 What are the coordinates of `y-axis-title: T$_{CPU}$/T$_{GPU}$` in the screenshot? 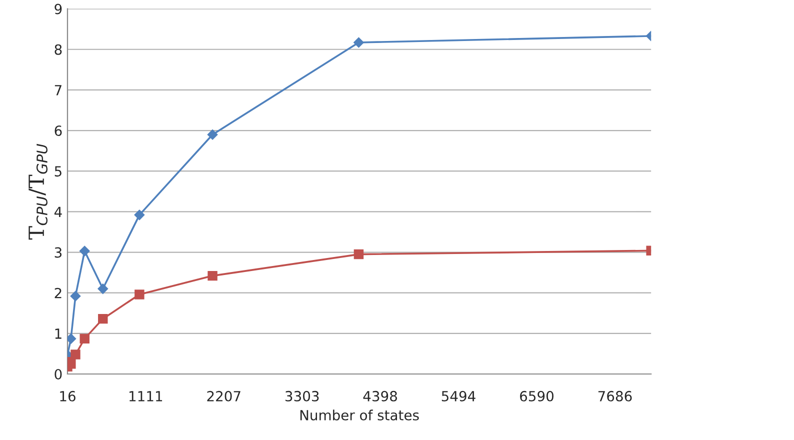 It's located at (38, 192).